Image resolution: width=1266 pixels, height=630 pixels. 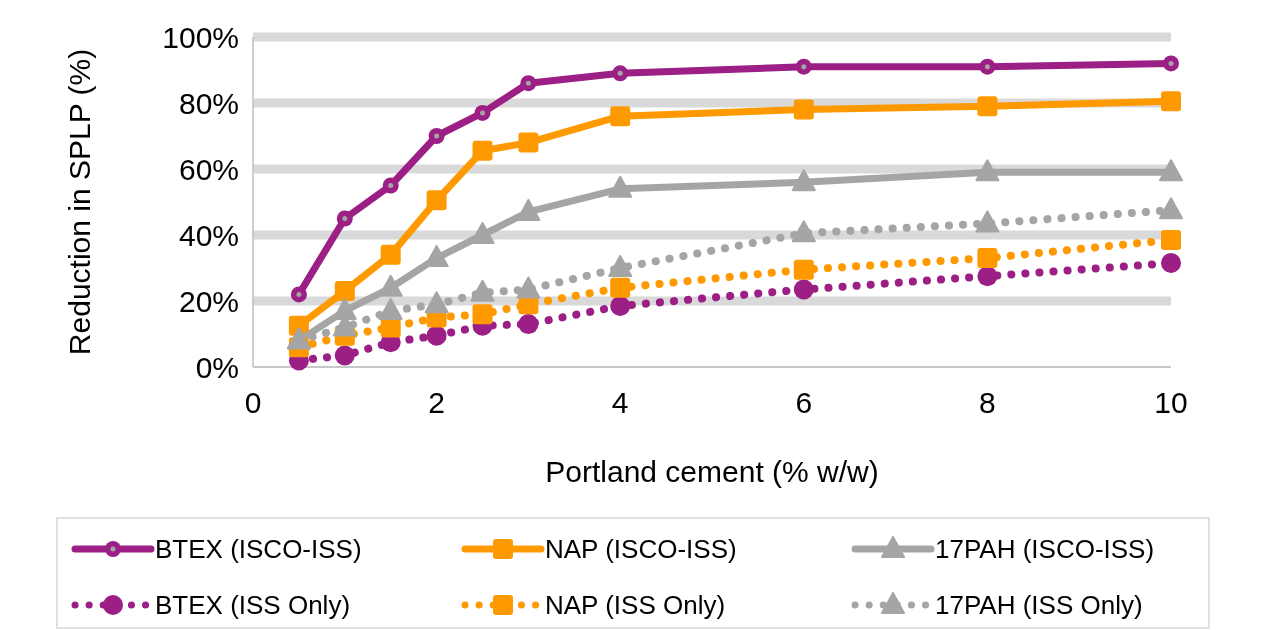 I want to click on x-axis-title: Portland cement (% w/w), so click(x=712, y=471).